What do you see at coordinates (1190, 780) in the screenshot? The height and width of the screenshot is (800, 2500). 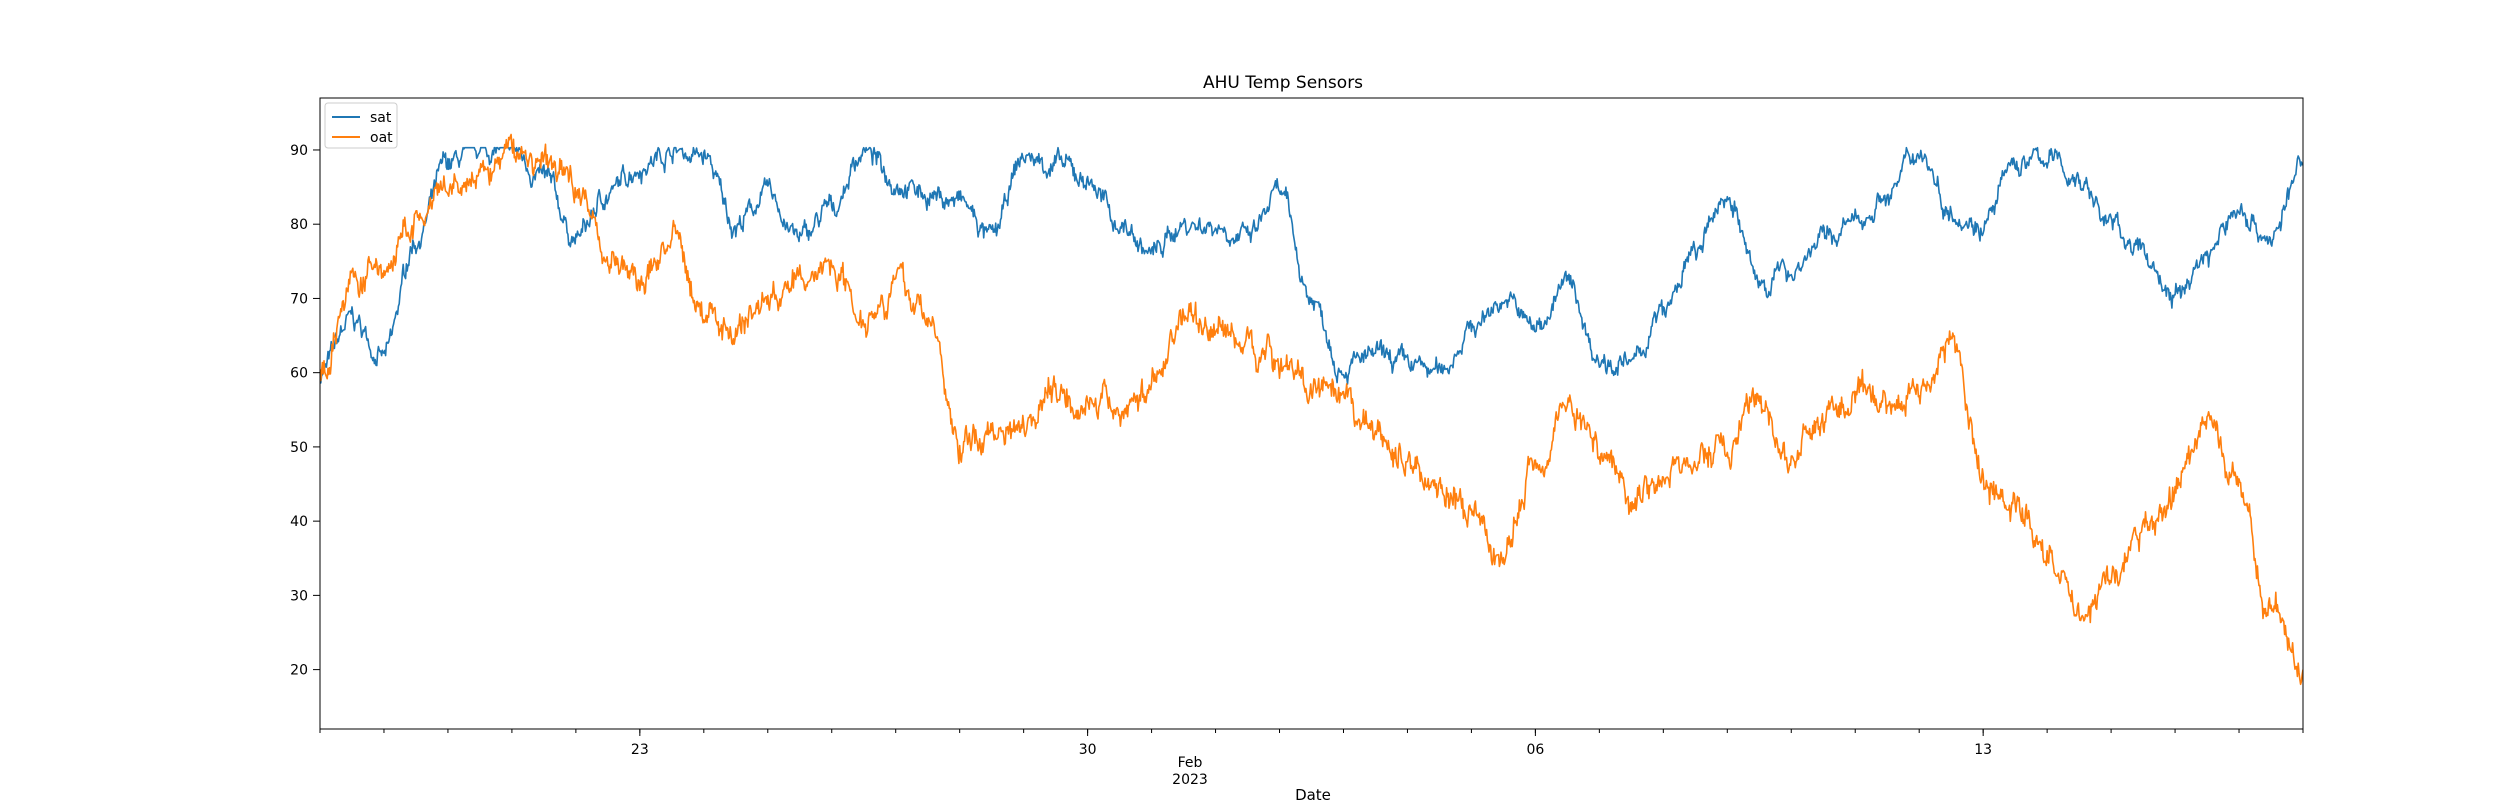 I see `x-year-label: 2023` at bounding box center [1190, 780].